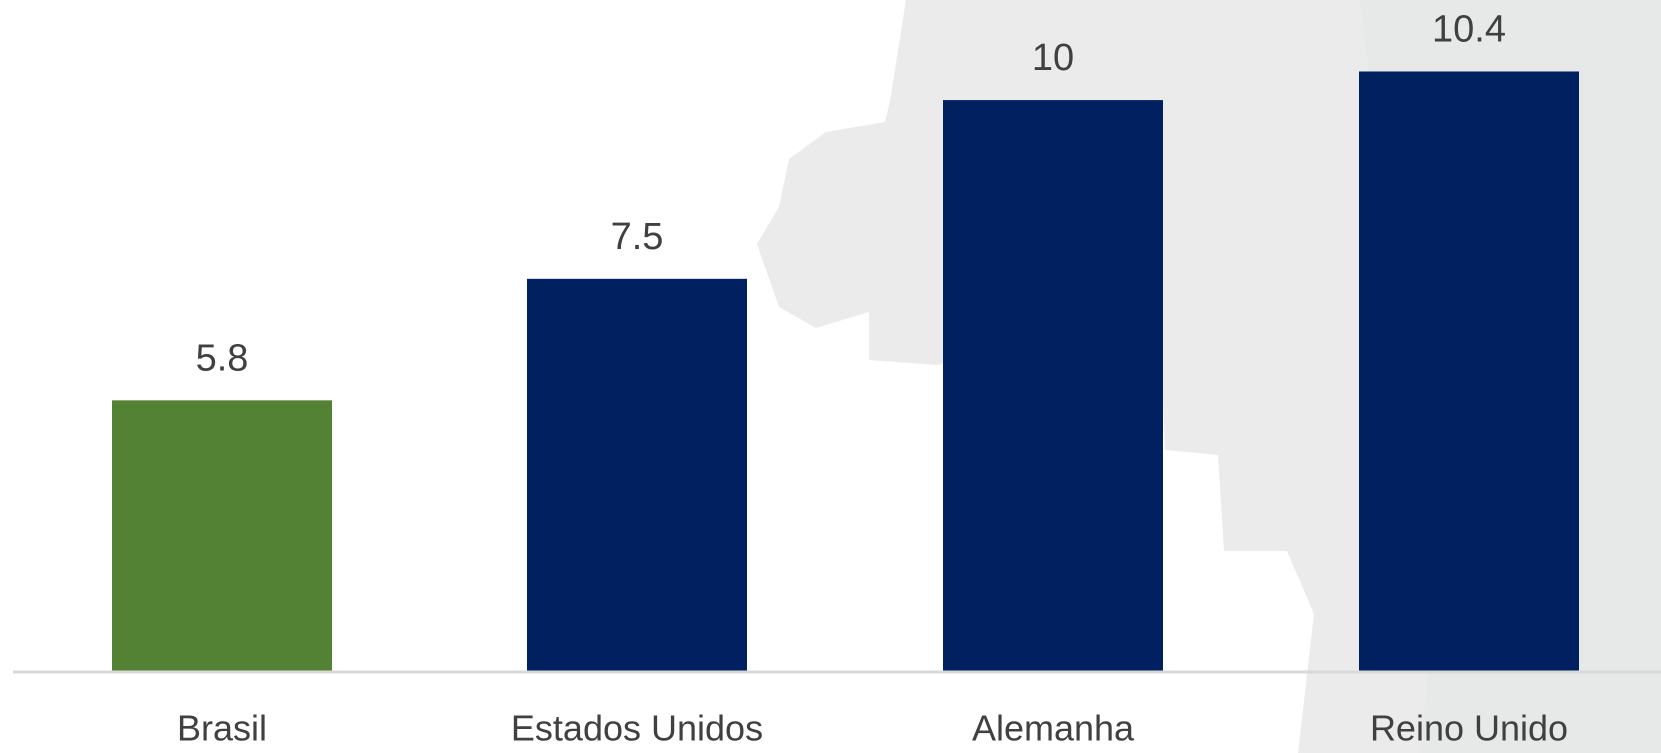 This screenshot has width=1661, height=753. I want to click on x-tick-label: Estados Unidos, so click(637, 728).